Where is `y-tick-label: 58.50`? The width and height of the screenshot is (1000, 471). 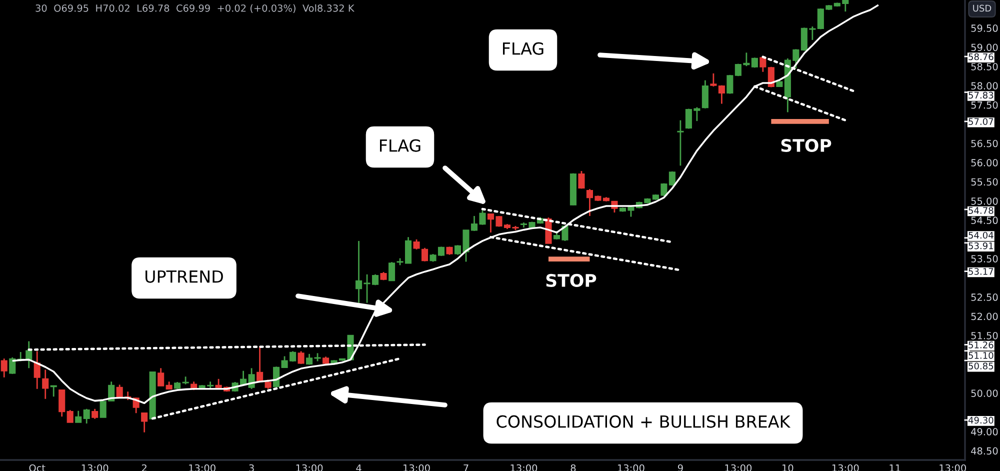 y-tick-label: 58.50 is located at coordinates (984, 66).